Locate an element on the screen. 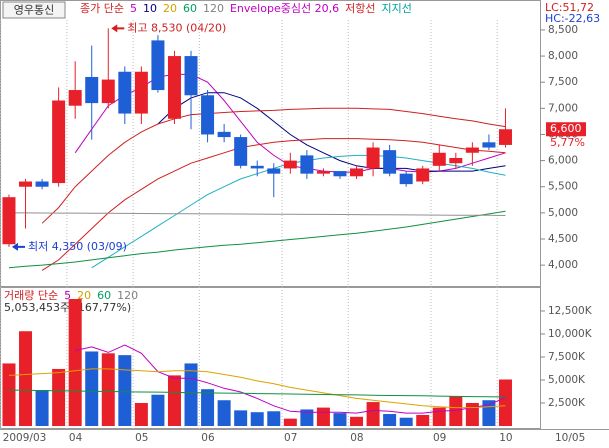 This screenshot has height=448, width=609. legend-item: 60 is located at coordinates (104, 295).